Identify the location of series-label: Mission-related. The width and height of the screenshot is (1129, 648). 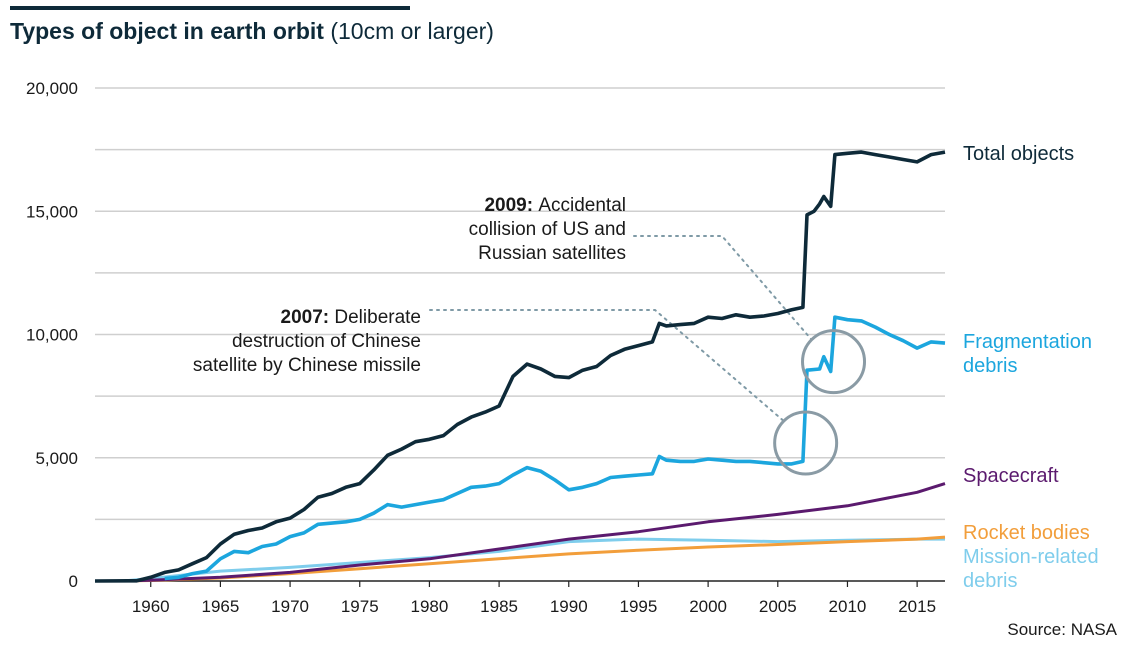
(1031, 557).